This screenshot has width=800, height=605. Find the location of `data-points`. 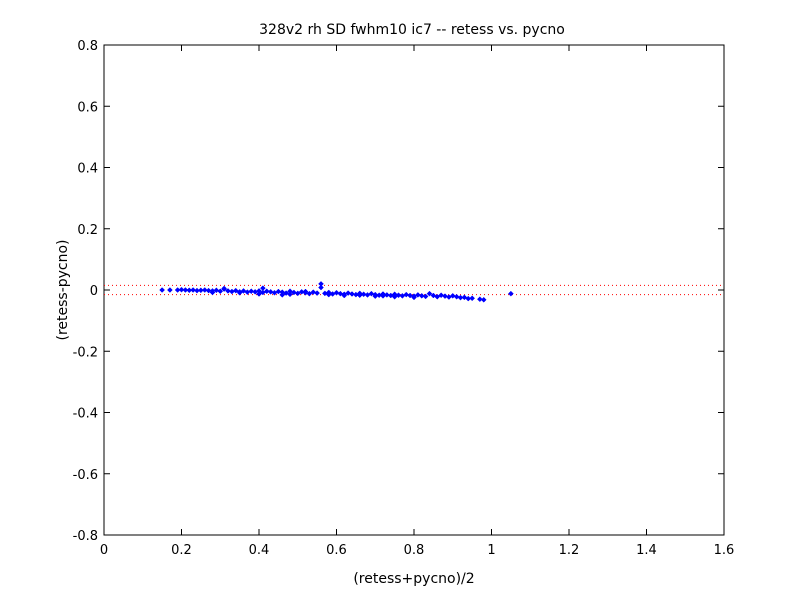

data-points is located at coordinates (336, 292).